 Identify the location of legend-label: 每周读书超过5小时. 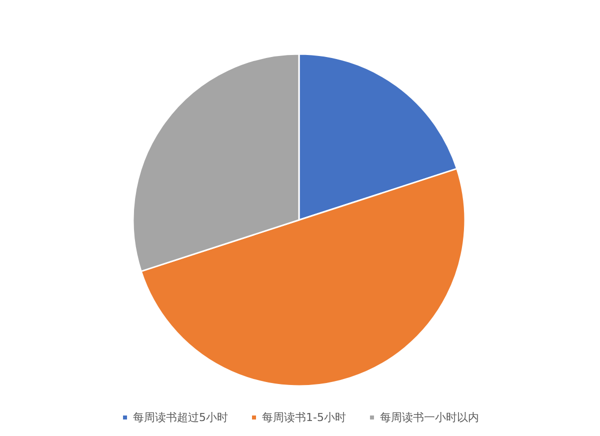
(180, 417).